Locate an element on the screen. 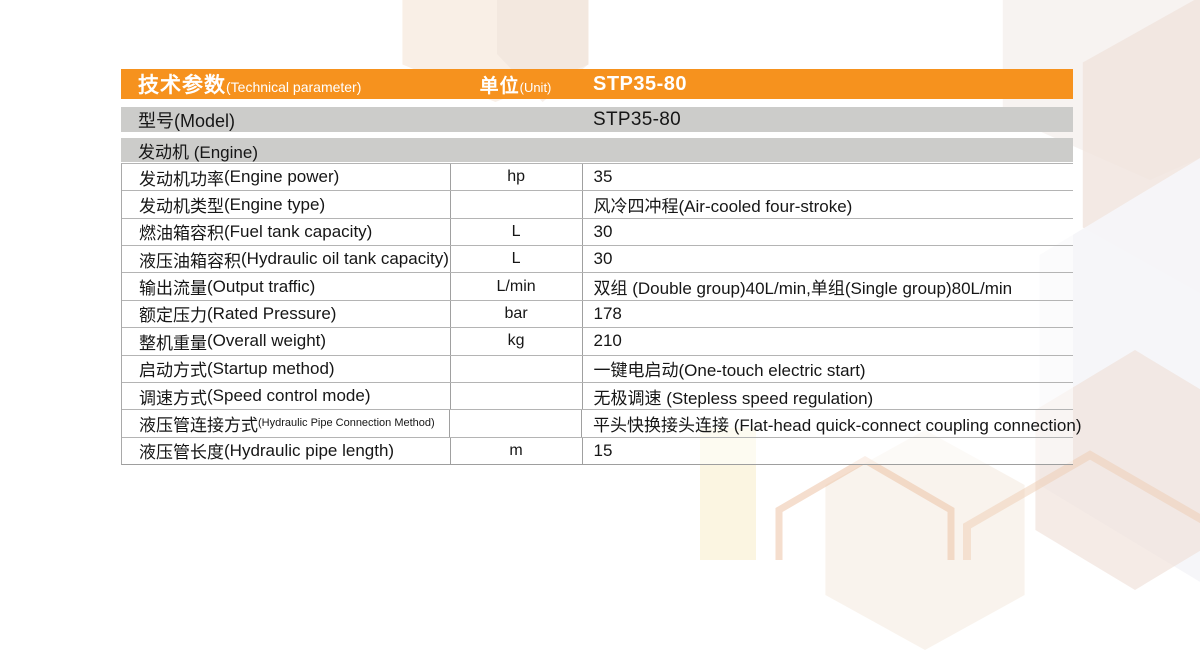 The height and width of the screenshot is (650, 1200). spec-row-label: 启动方式 (Startup method) is located at coordinates (286, 369).